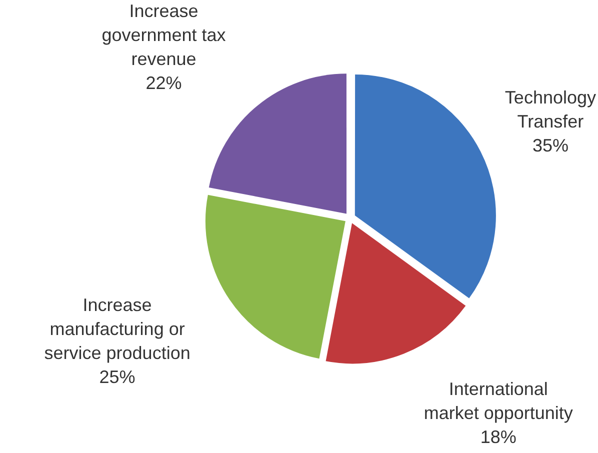  What do you see at coordinates (550, 109) in the screenshot?
I see `slice-label: Technology Transfer` at bounding box center [550, 109].